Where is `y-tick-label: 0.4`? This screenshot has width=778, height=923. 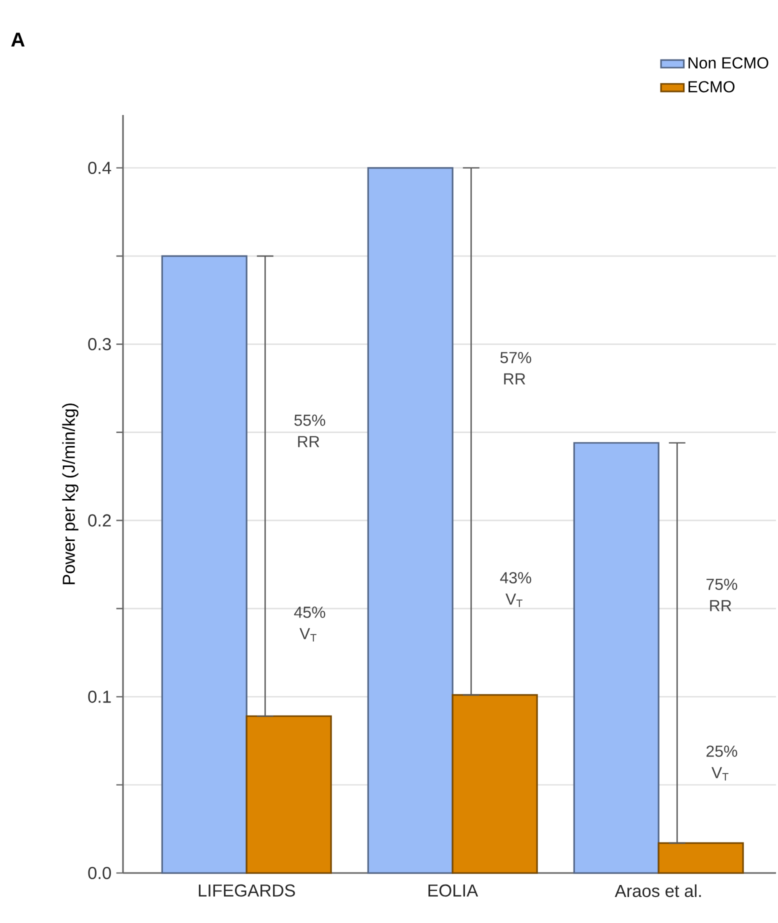
y-tick-label: 0.4 is located at coordinates (100, 168).